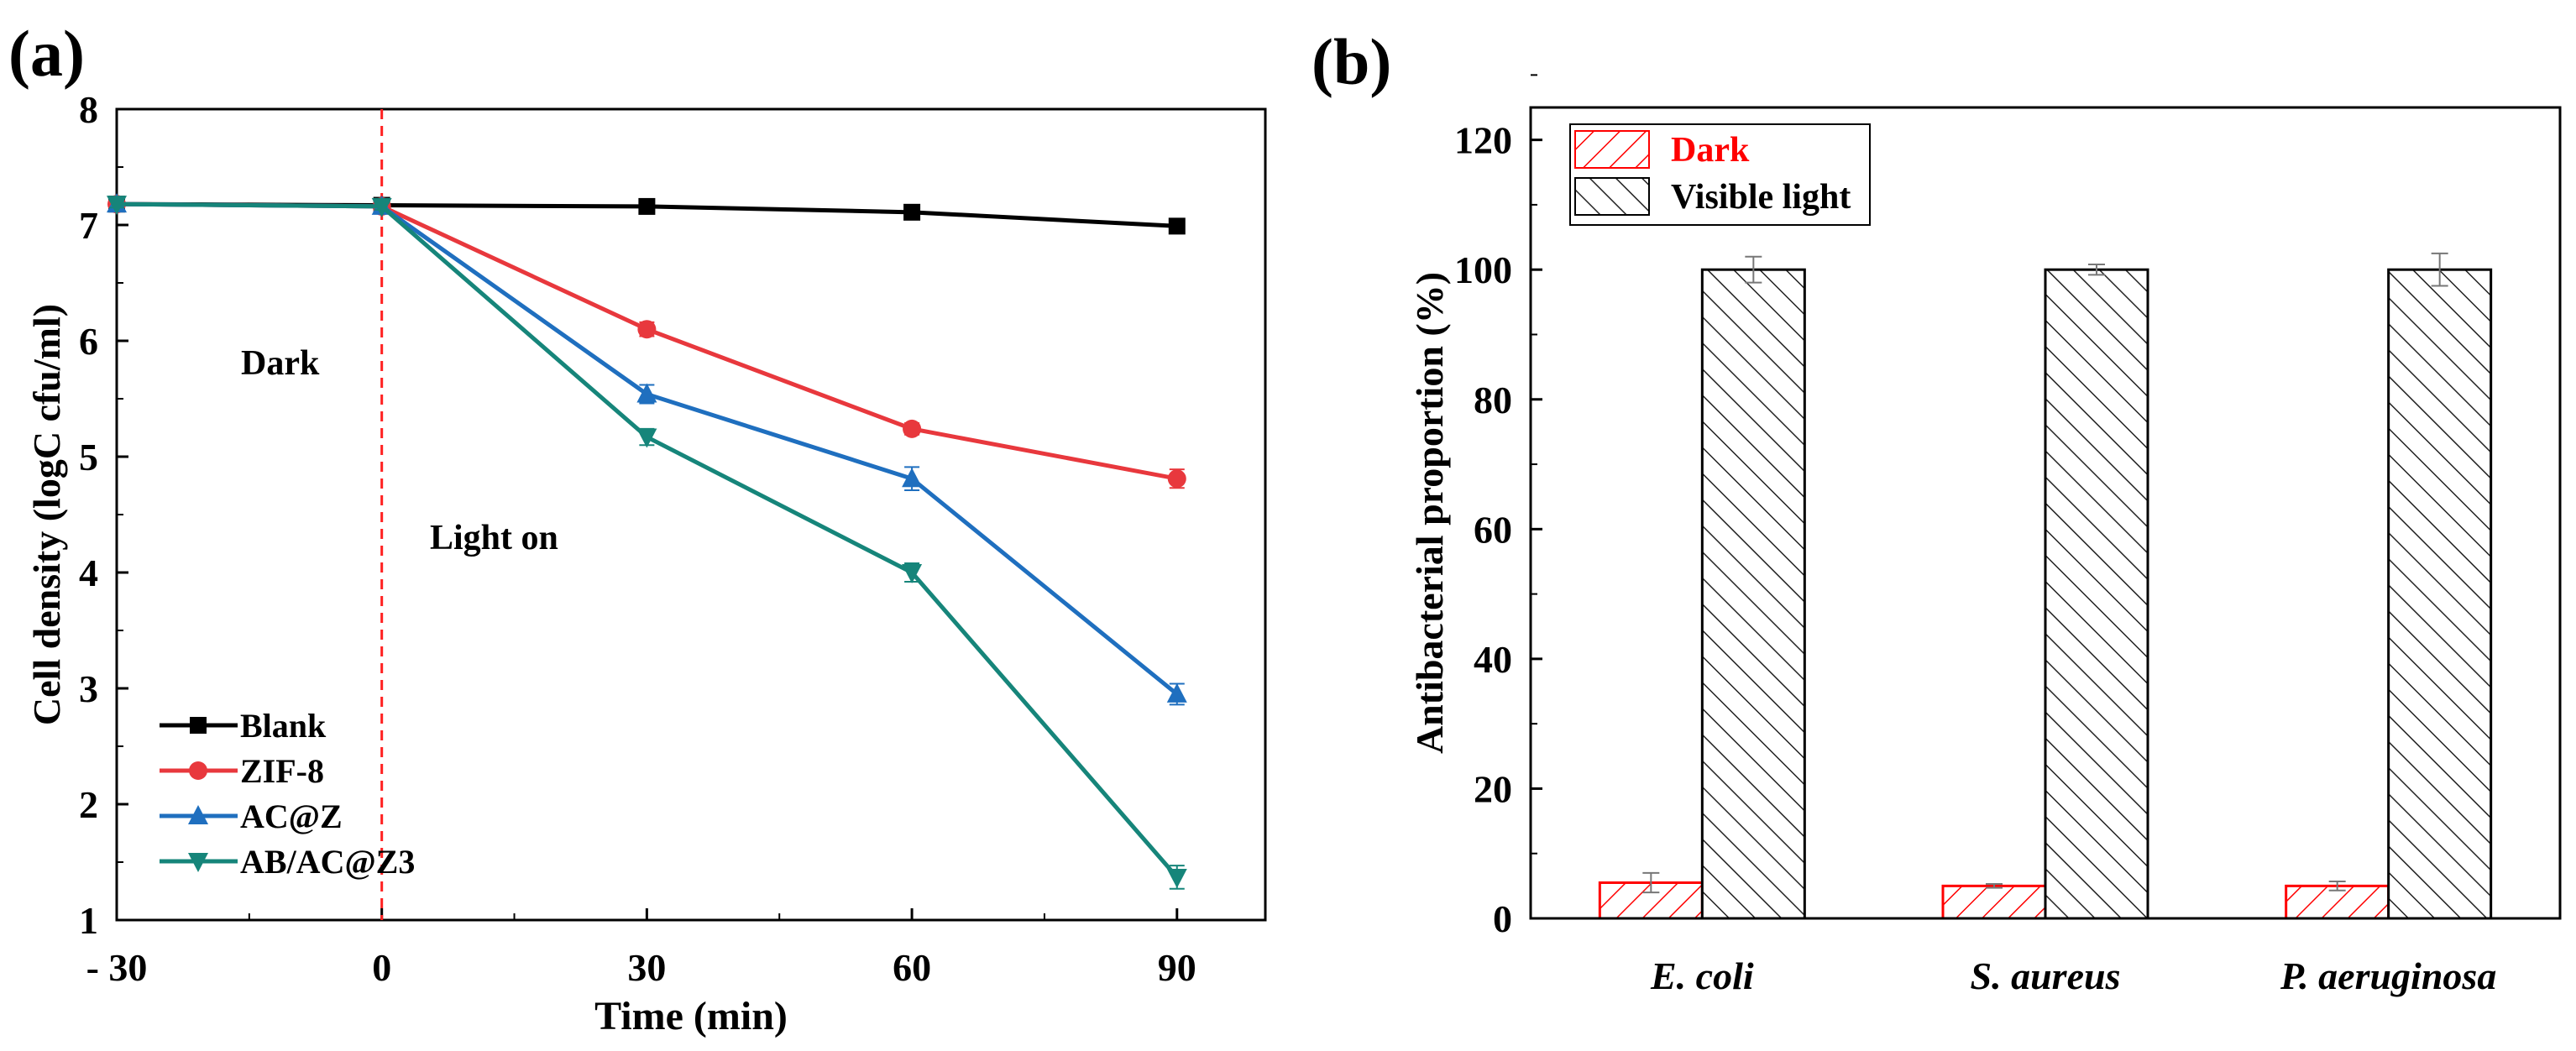 The height and width of the screenshot is (1051, 2576). Describe the element at coordinates (1720, 174) in the screenshot. I see `legend: Dark Visible light` at that location.